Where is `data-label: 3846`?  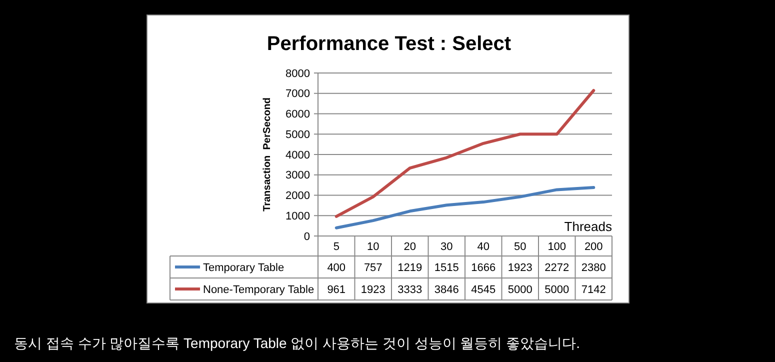 data-label: 3846 is located at coordinates (446, 290).